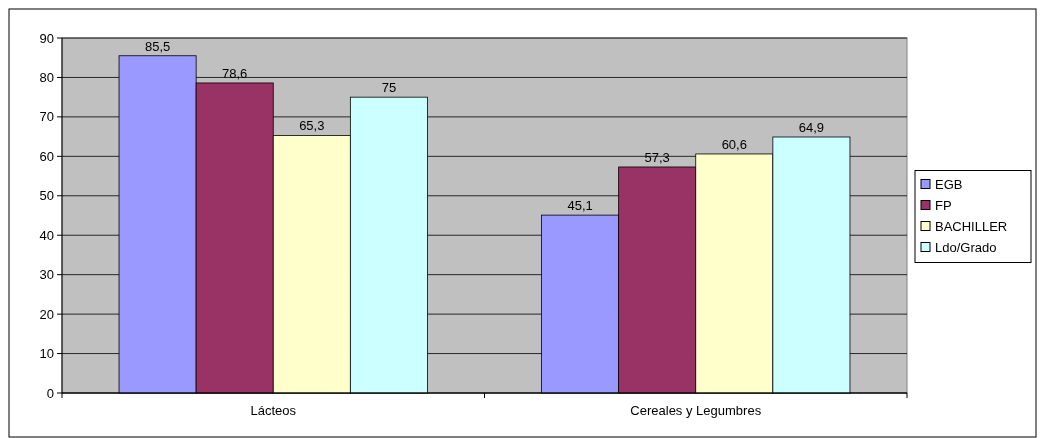  Describe the element at coordinates (696, 410) in the screenshot. I see `x-tick-label: Cereales y Legumbres` at that location.